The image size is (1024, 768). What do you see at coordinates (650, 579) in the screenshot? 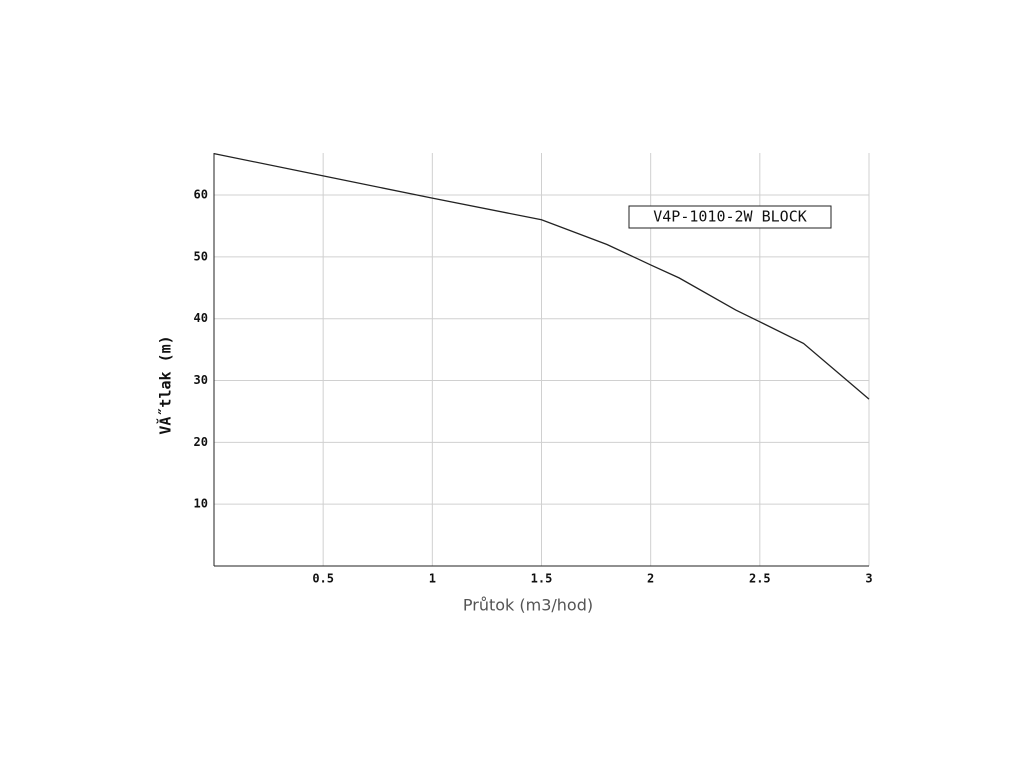
I see `x-tick-label: 2` at bounding box center [650, 579].